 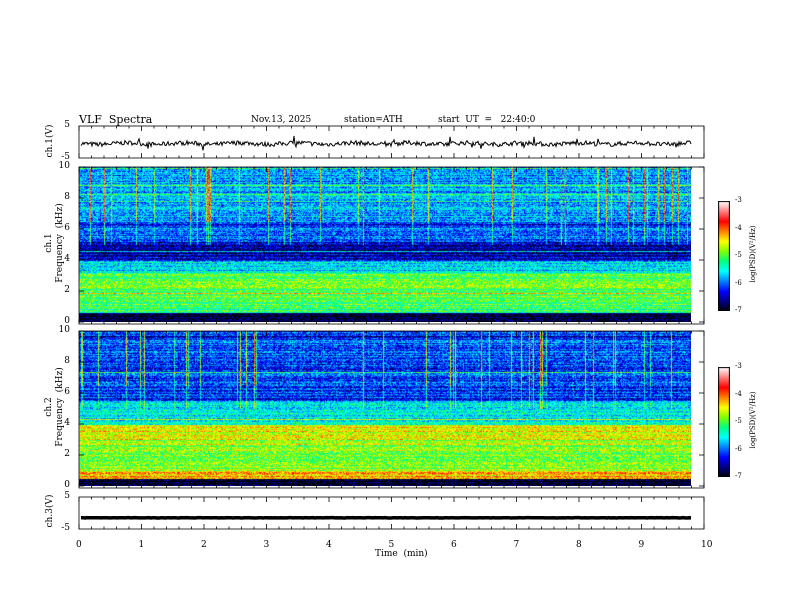 What do you see at coordinates (79, 545) in the screenshot?
I see `x-tick-label: 0` at bounding box center [79, 545].